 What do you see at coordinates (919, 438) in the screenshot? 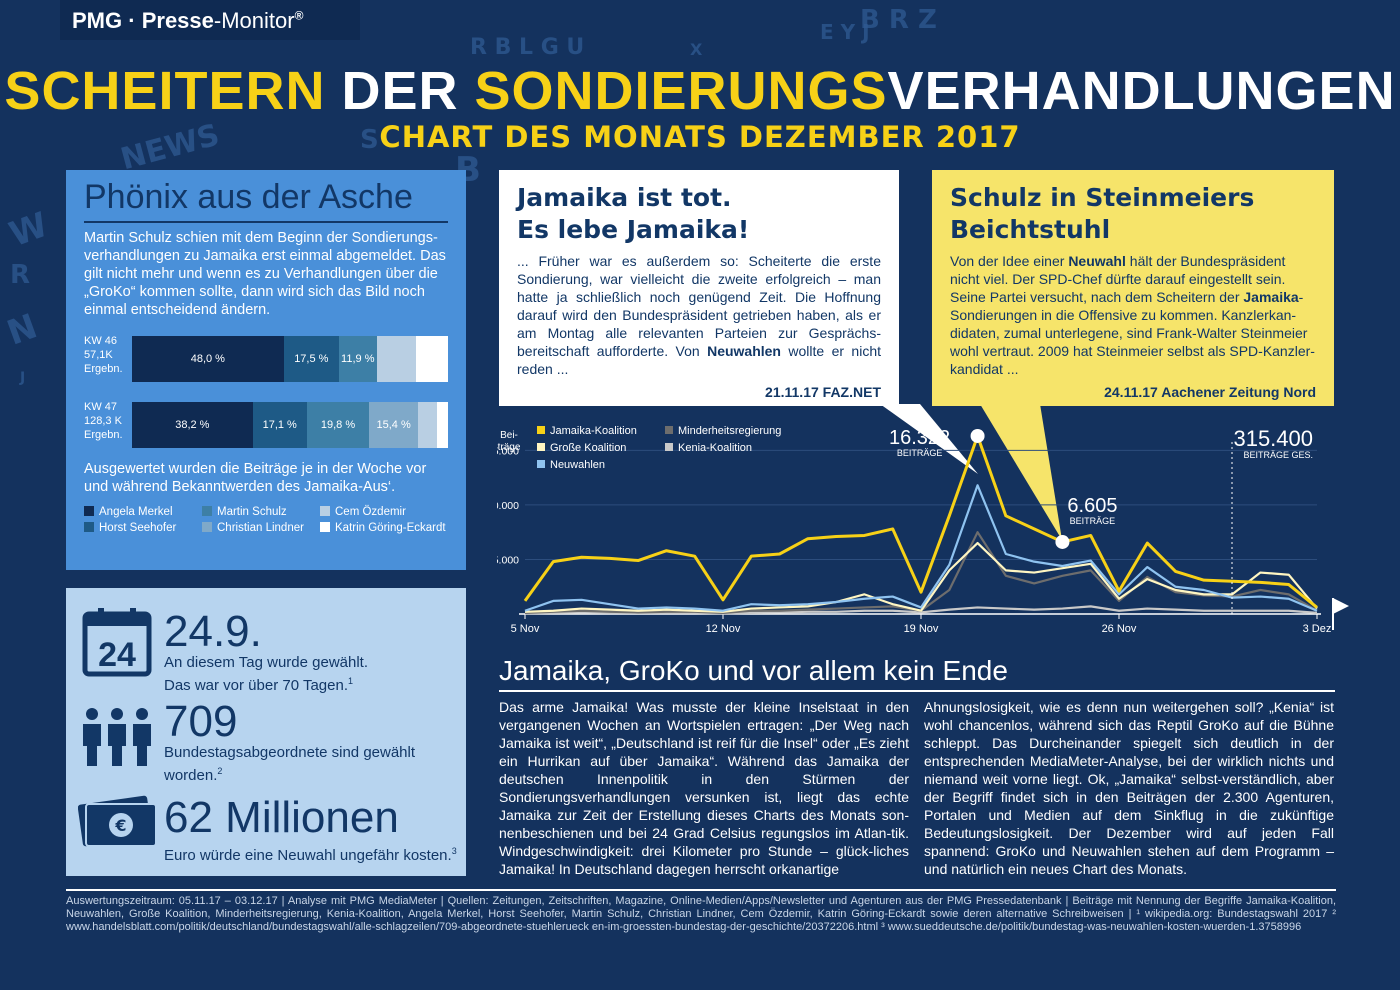
I see `annotation-value: 16.322` at bounding box center [919, 438].